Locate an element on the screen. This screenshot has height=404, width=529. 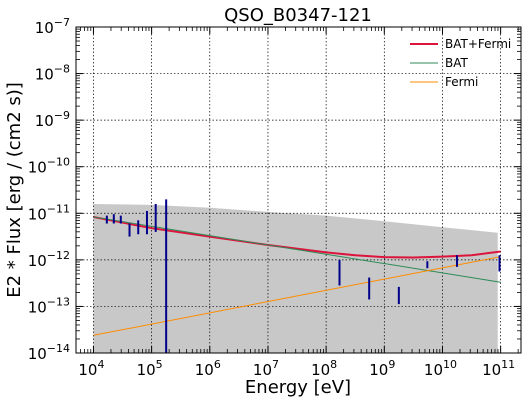
y-tick-label: 10⁻⁸ is located at coordinates (52, 73).